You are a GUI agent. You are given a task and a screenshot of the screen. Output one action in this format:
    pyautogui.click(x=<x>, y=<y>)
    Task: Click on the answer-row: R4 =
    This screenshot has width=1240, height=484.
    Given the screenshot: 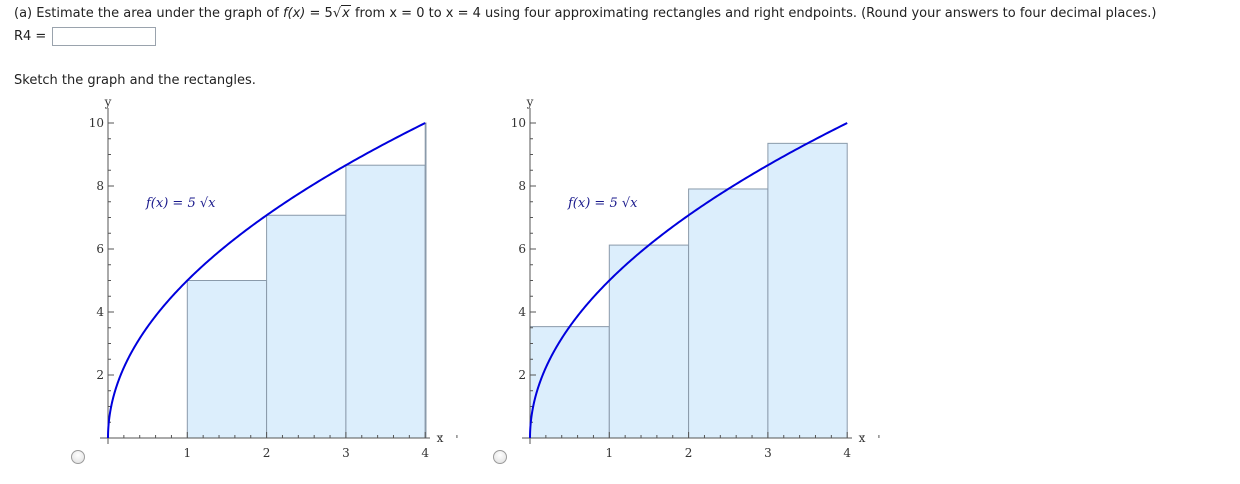 What is the action you would take?
    pyautogui.click(x=85, y=36)
    